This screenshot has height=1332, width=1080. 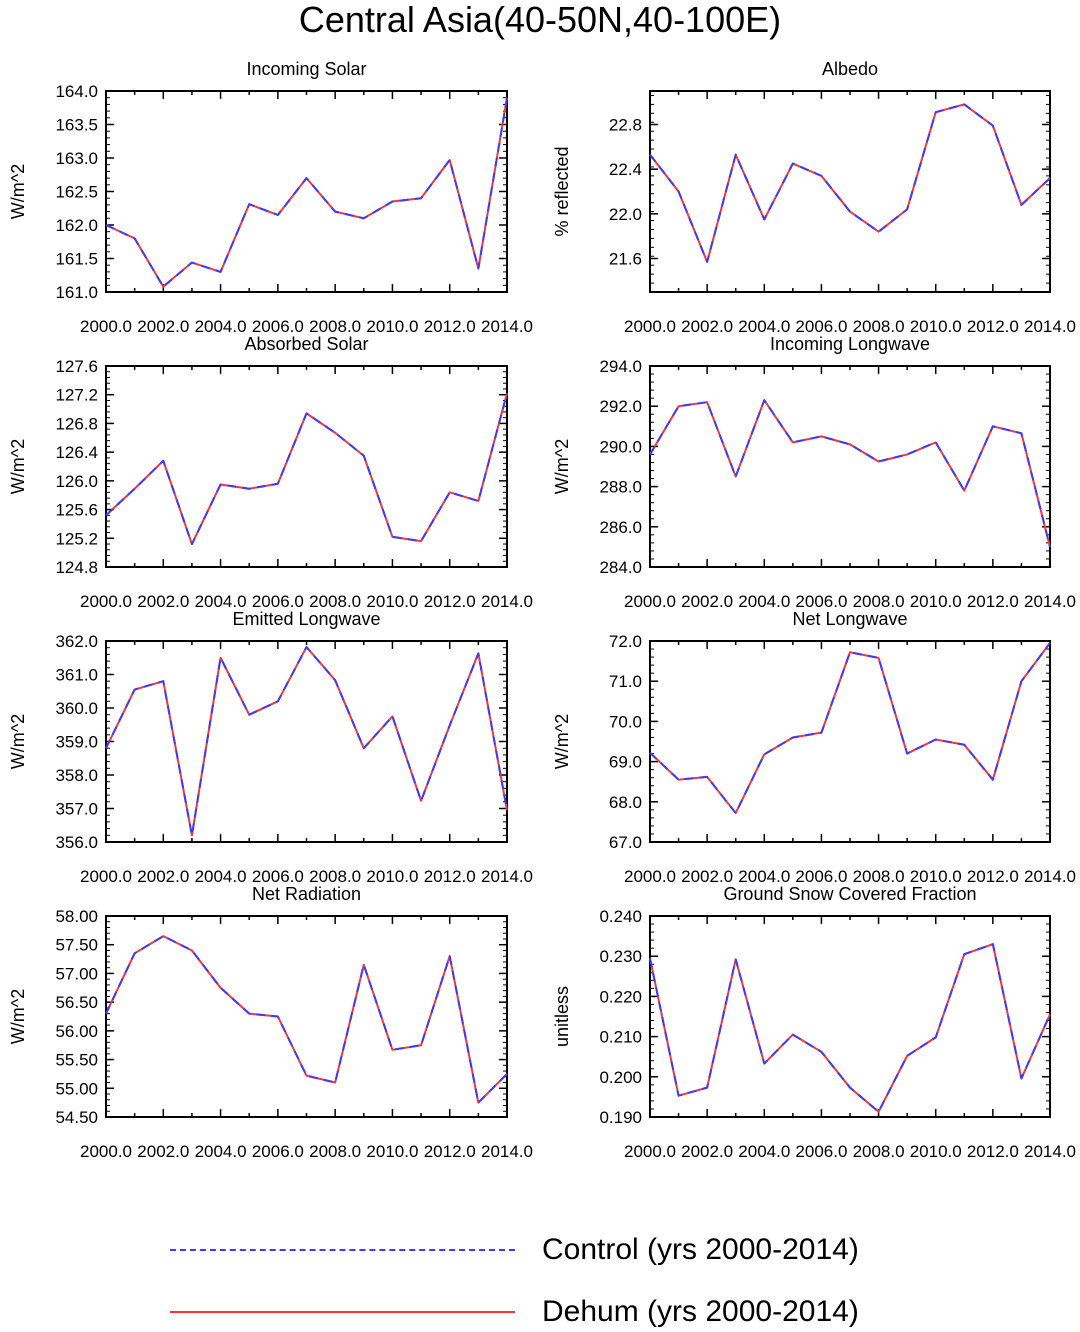 I want to click on y-tick-label: 361.0, so click(x=76, y=675).